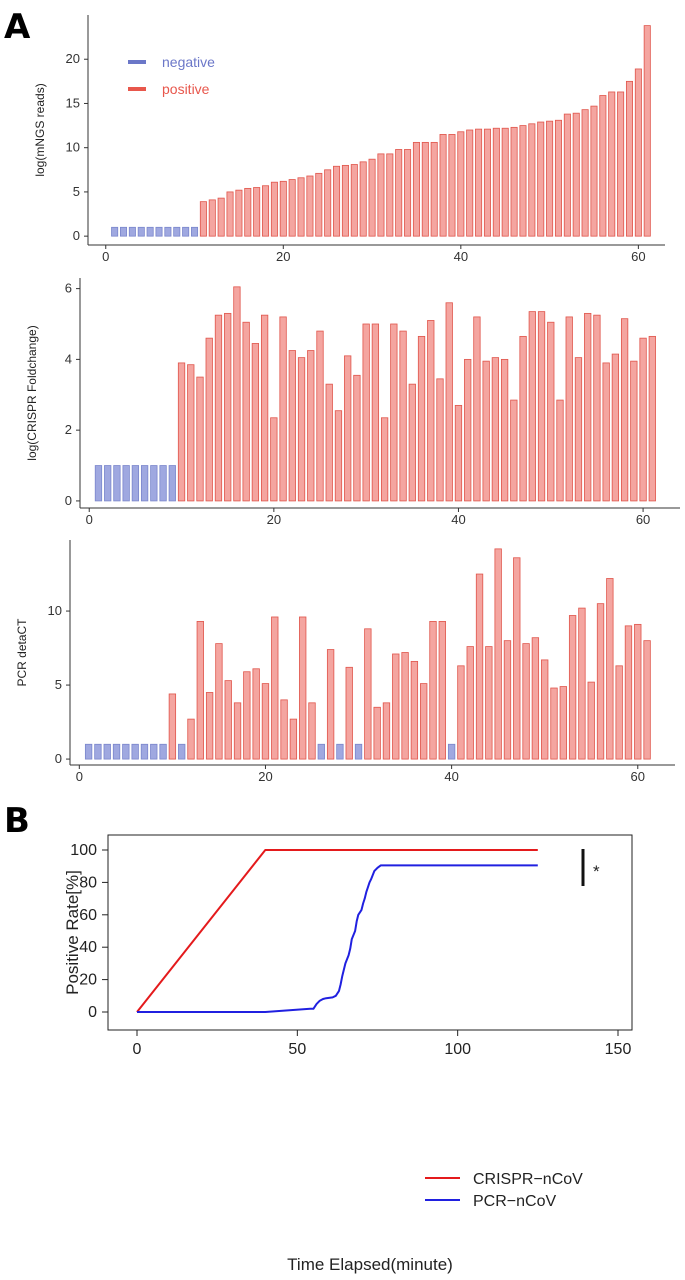 The height and width of the screenshot is (1280, 685). Describe the element at coordinates (596, 871) in the screenshot. I see `significance-marker: *` at that location.